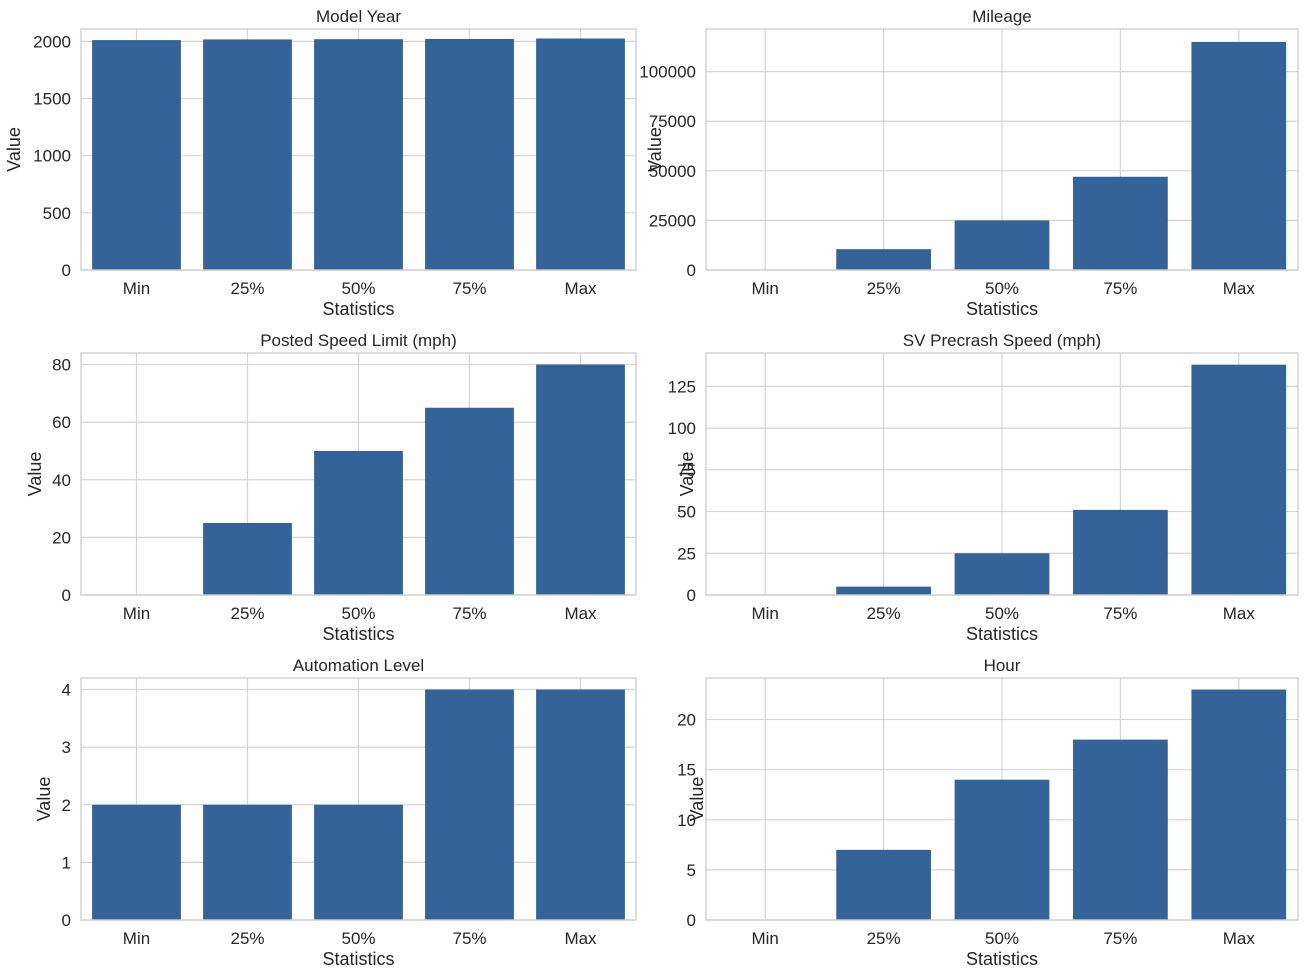 The image size is (1306, 977). What do you see at coordinates (52, 156) in the screenshot?
I see `y-tick-label: 1000` at bounding box center [52, 156].